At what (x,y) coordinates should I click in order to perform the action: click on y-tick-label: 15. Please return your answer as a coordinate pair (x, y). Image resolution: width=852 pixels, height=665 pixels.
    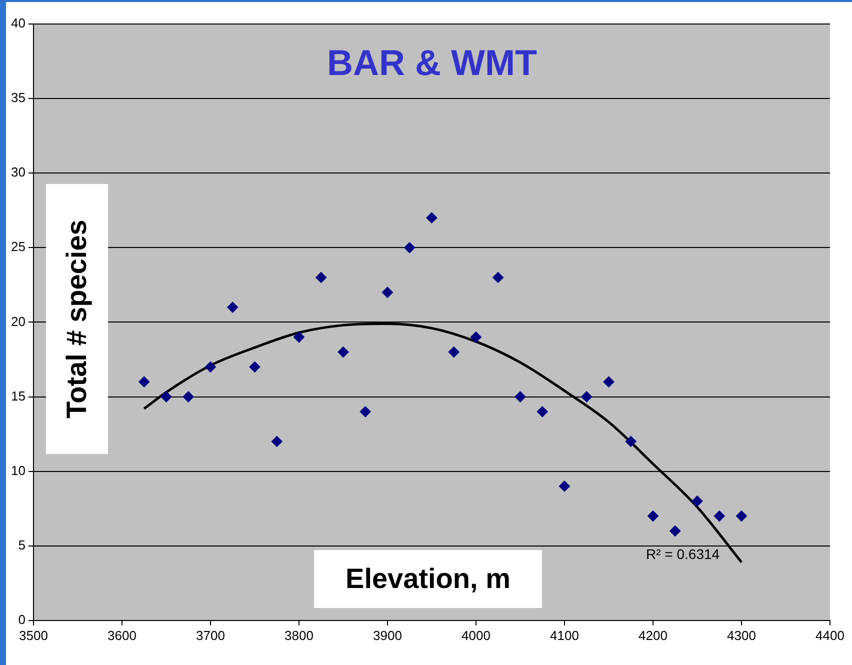
    Looking at the image, I should click on (18, 396).